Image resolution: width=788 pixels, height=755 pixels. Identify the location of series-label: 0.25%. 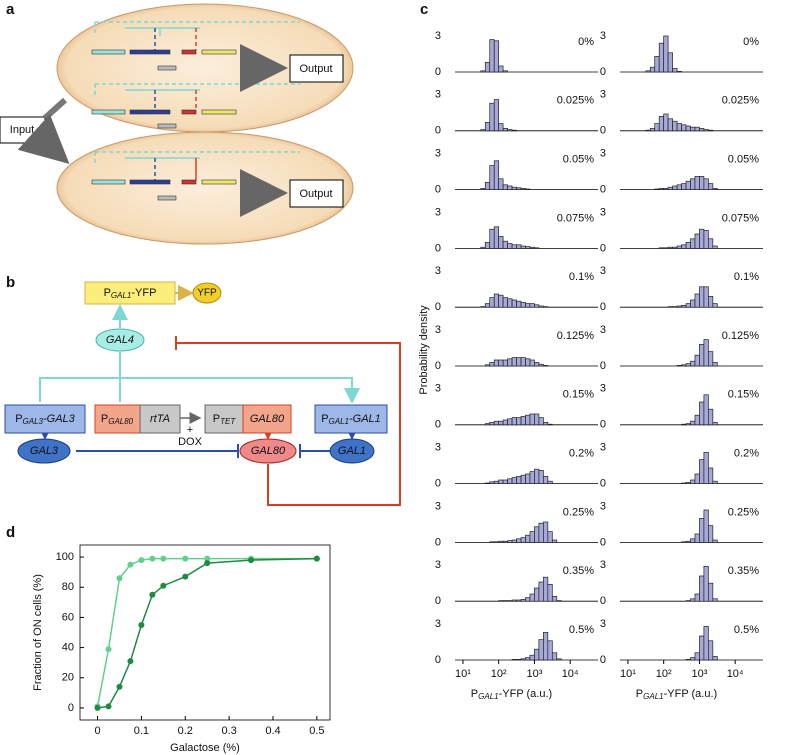
(743, 512).